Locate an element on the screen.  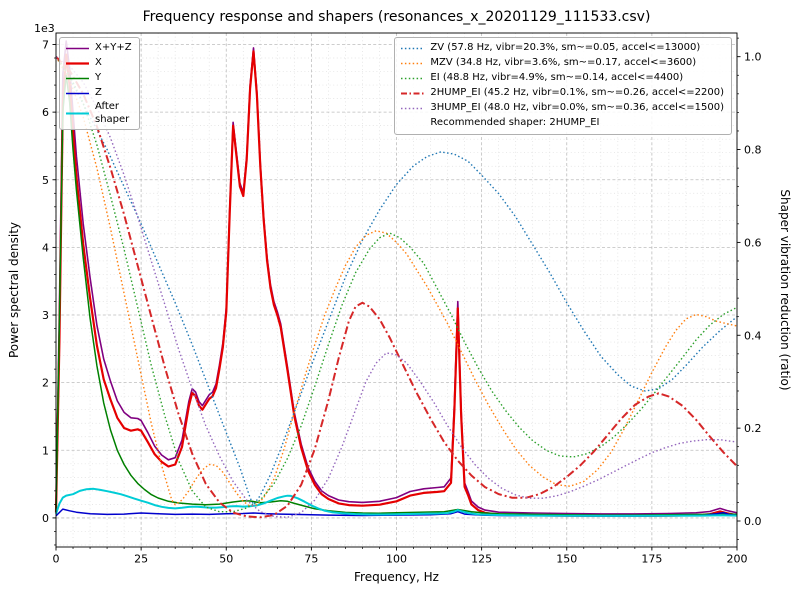
y-left-tick-label: 0 is located at coordinates (45, 518).